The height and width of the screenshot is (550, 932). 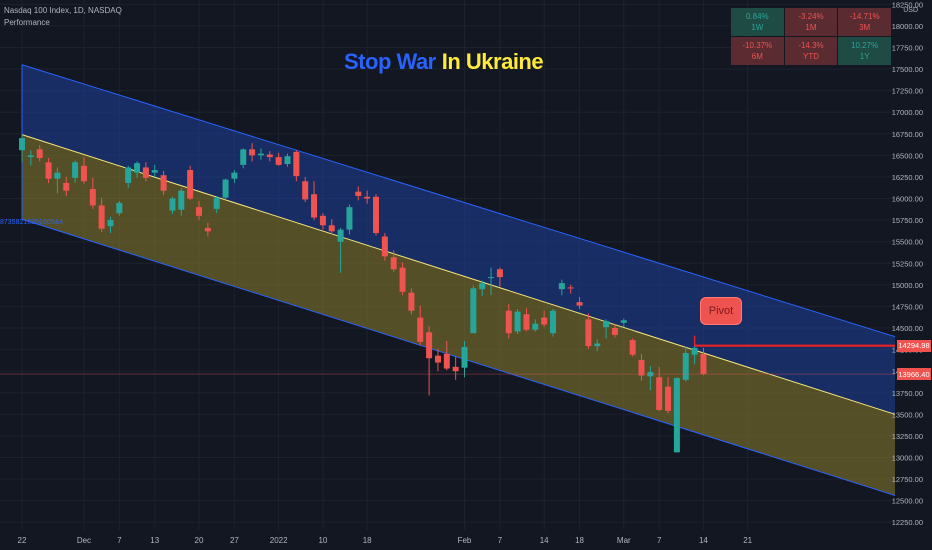 I want to click on time-tick-label: Feb, so click(x=465, y=540).